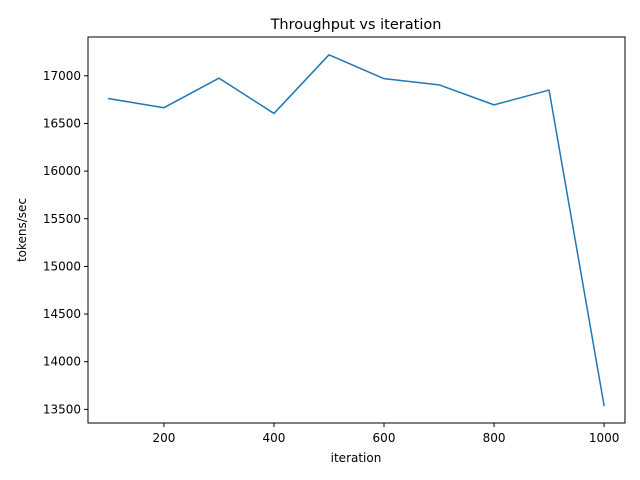 This screenshot has width=640, height=480. I want to click on y-tick-label: 14000, so click(62, 362).